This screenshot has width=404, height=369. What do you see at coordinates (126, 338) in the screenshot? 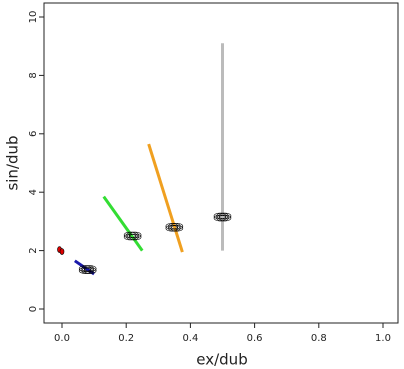
I see `x-tick-label: 0.2` at bounding box center [126, 338].